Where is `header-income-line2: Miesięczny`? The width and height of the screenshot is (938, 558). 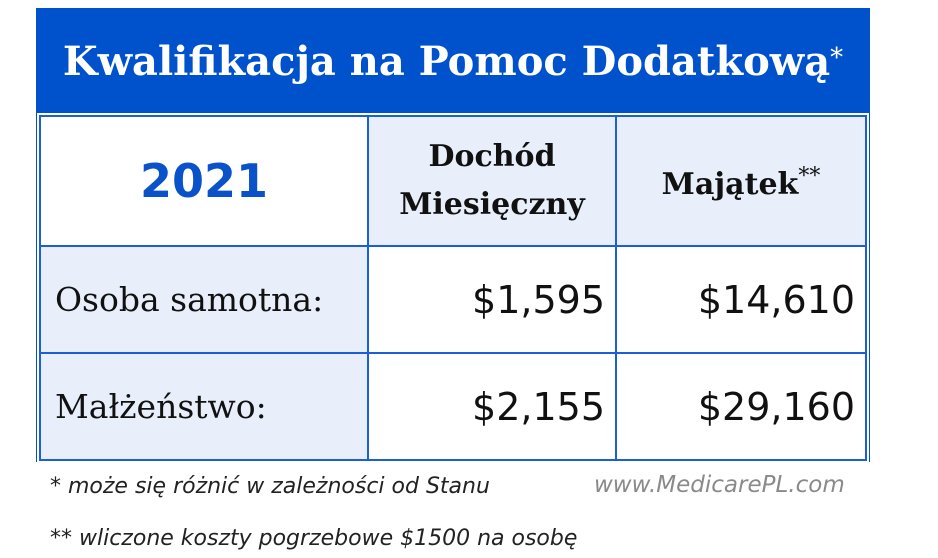 header-income-line2: Miesięczny is located at coordinates (492, 204).